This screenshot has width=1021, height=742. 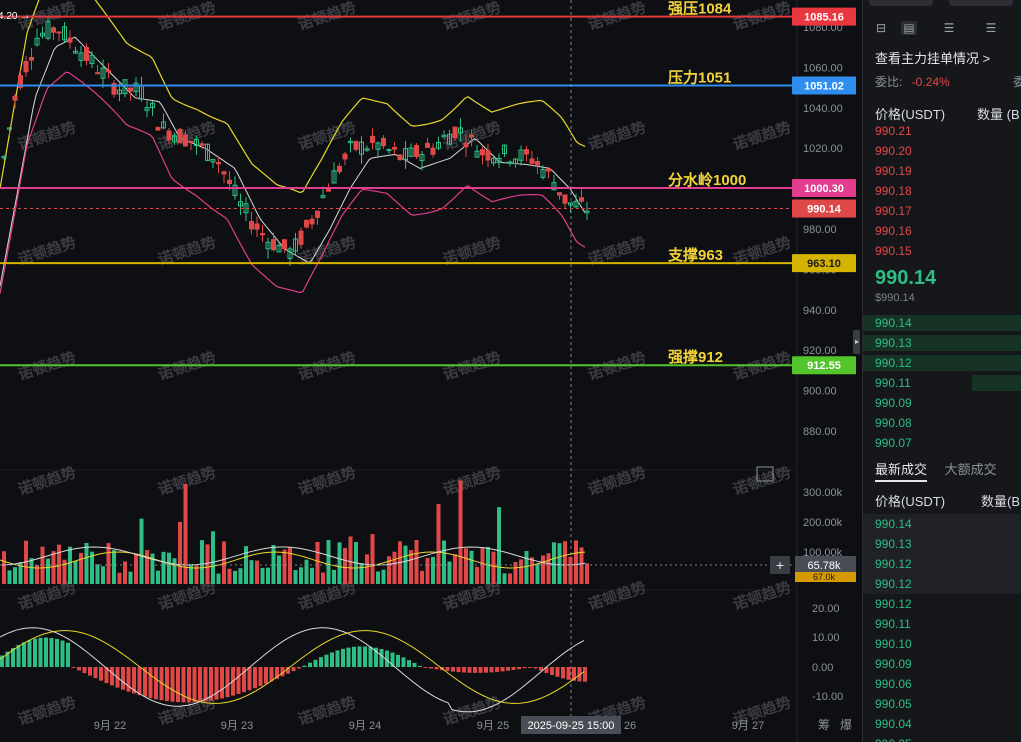 I want to click on crosshair-time-text: 2025-09-25 15:00, so click(x=571, y=726).